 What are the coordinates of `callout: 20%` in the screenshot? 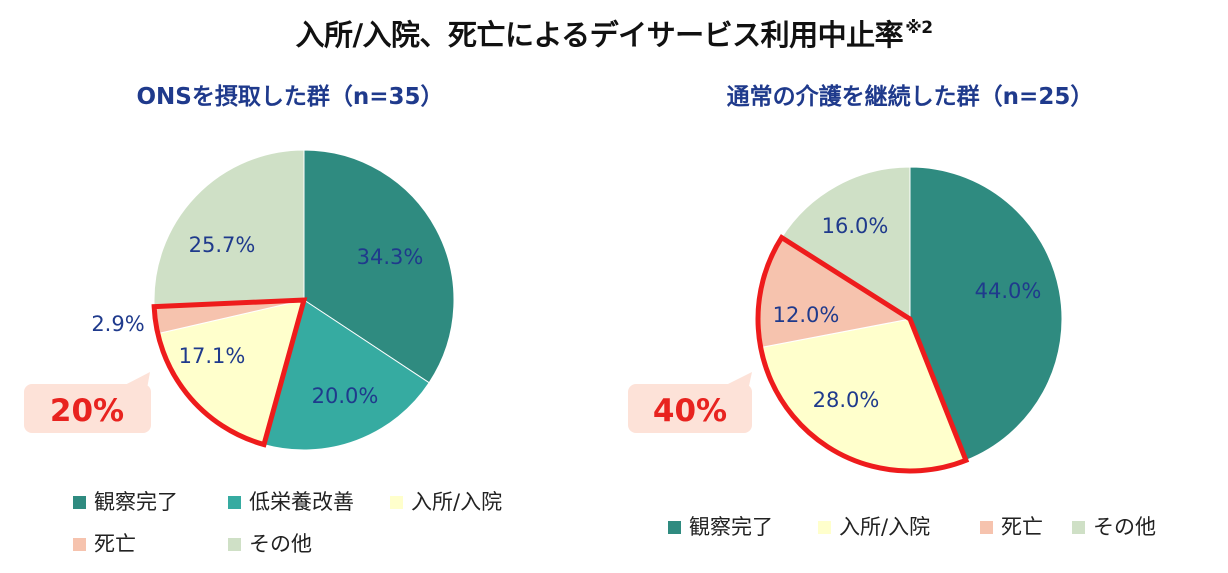 It's located at (87, 402).